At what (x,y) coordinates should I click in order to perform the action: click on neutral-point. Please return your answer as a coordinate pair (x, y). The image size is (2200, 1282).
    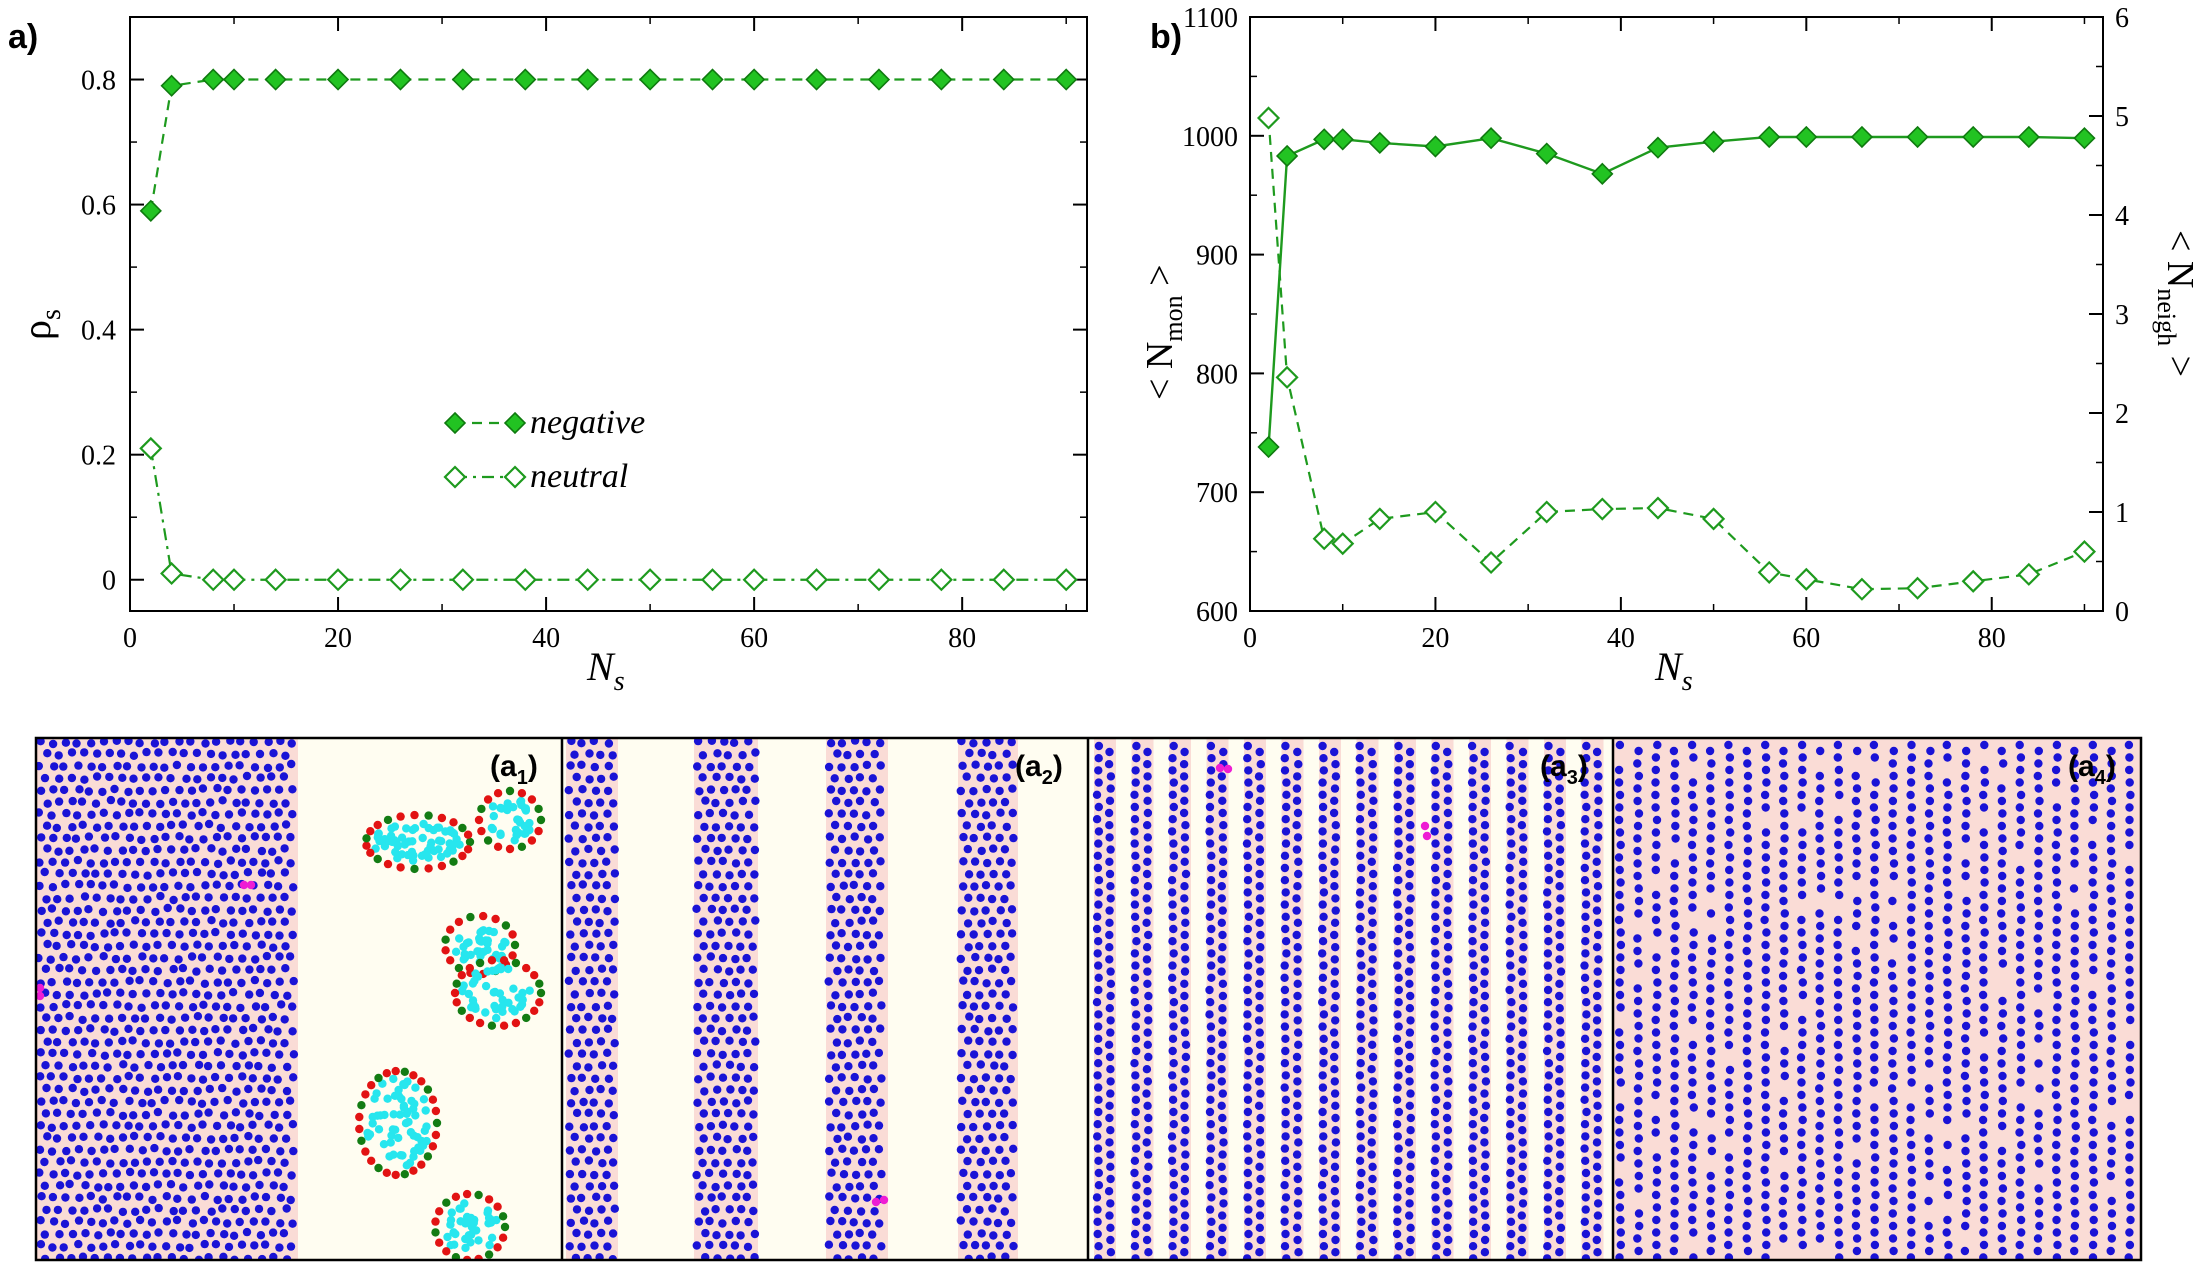
    Looking at the image, I should click on (650, 580).